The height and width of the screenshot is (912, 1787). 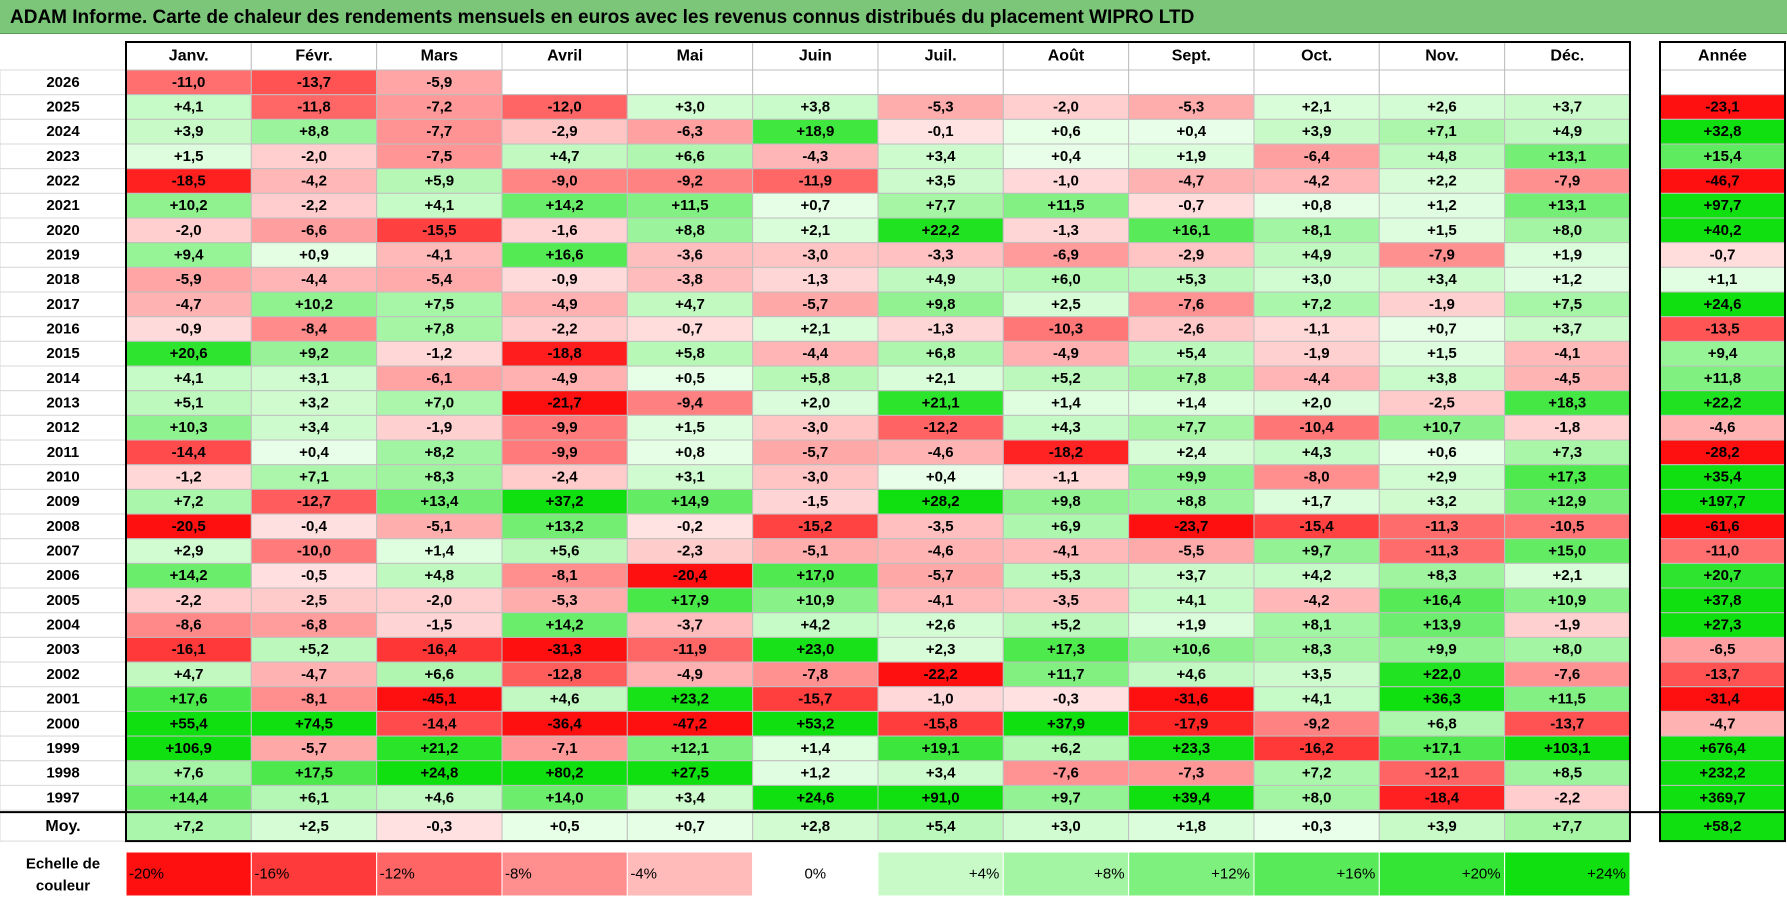 What do you see at coordinates (1723, 279) in the screenshot?
I see `annual-value: +1,1` at bounding box center [1723, 279].